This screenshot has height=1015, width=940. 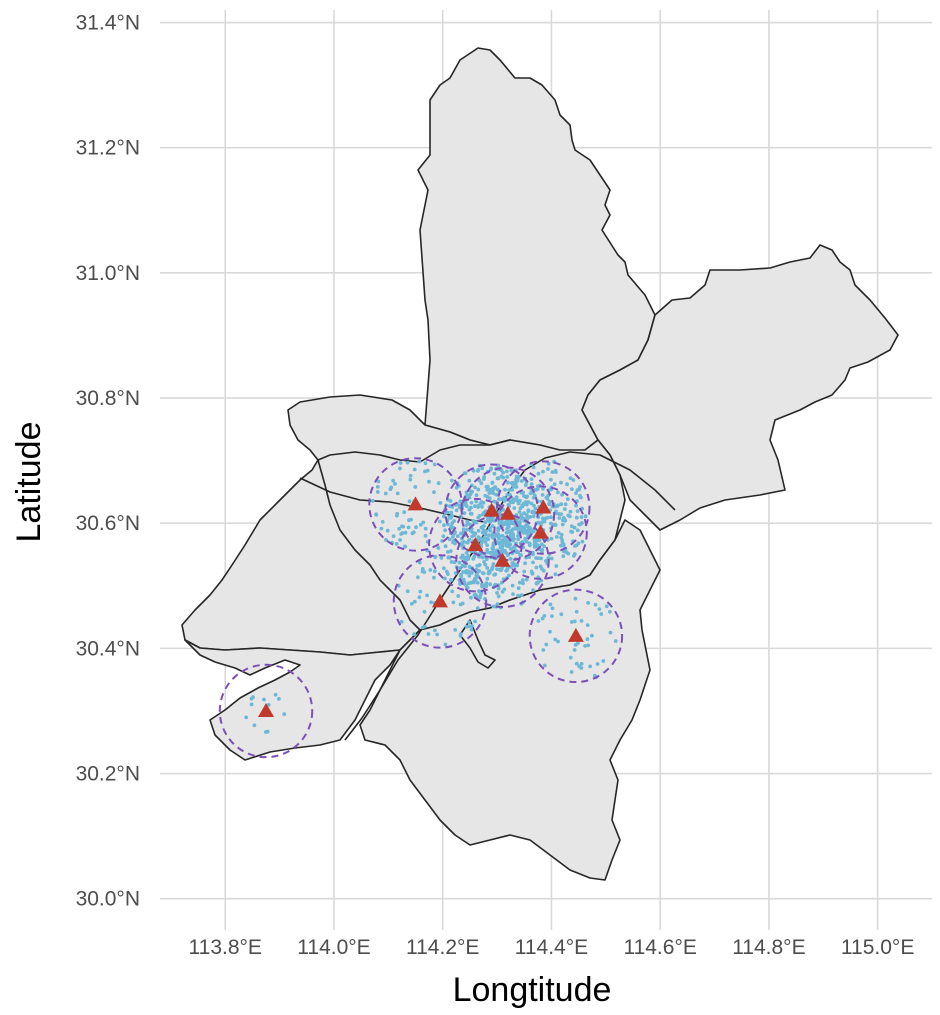 What do you see at coordinates (29, 482) in the screenshot?
I see `y-axis-title: Latitude` at bounding box center [29, 482].